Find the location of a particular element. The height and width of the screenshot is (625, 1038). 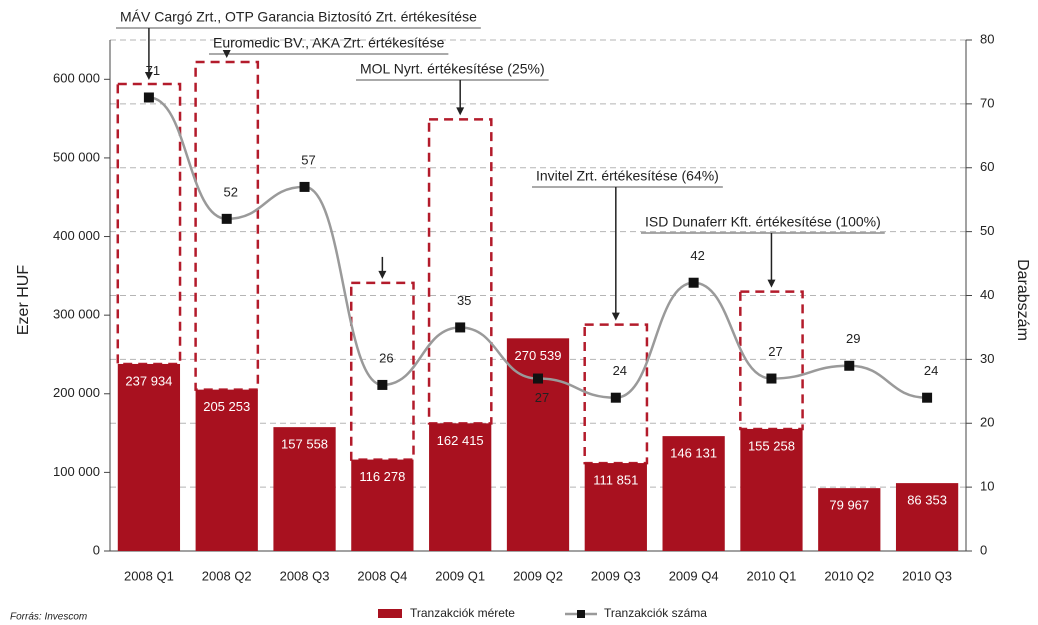

bar-label: 79 967 is located at coordinates (849, 505).